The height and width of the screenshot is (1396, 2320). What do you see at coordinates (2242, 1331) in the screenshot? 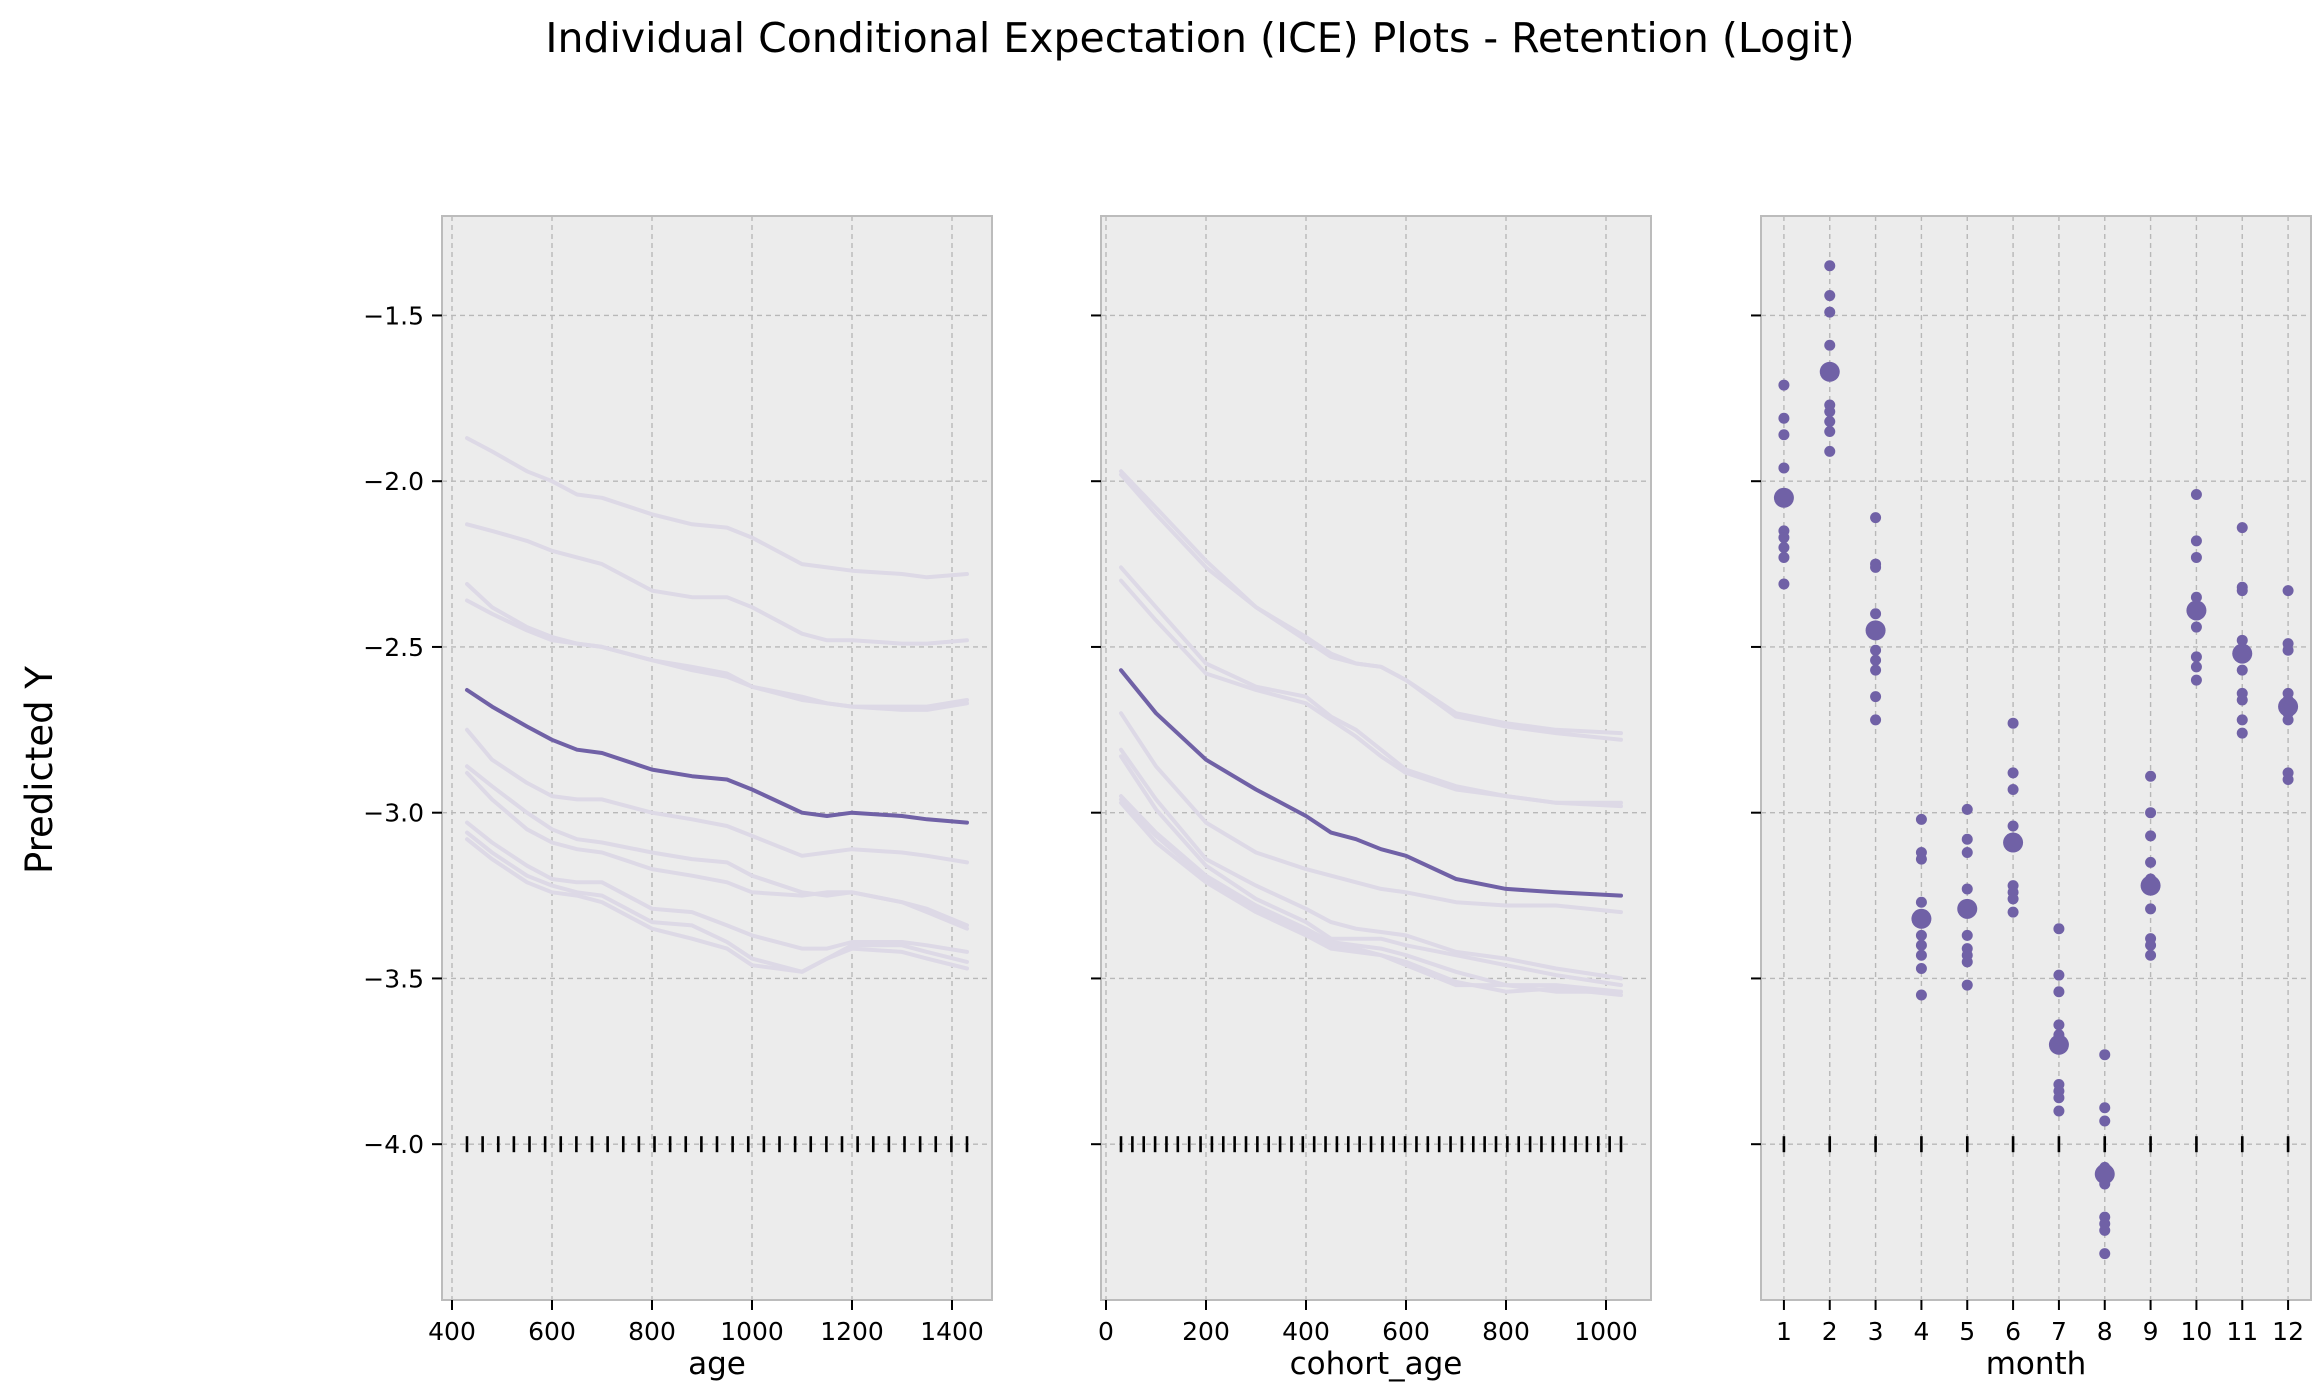
I see `x-tick-label: 11` at bounding box center [2242, 1331].